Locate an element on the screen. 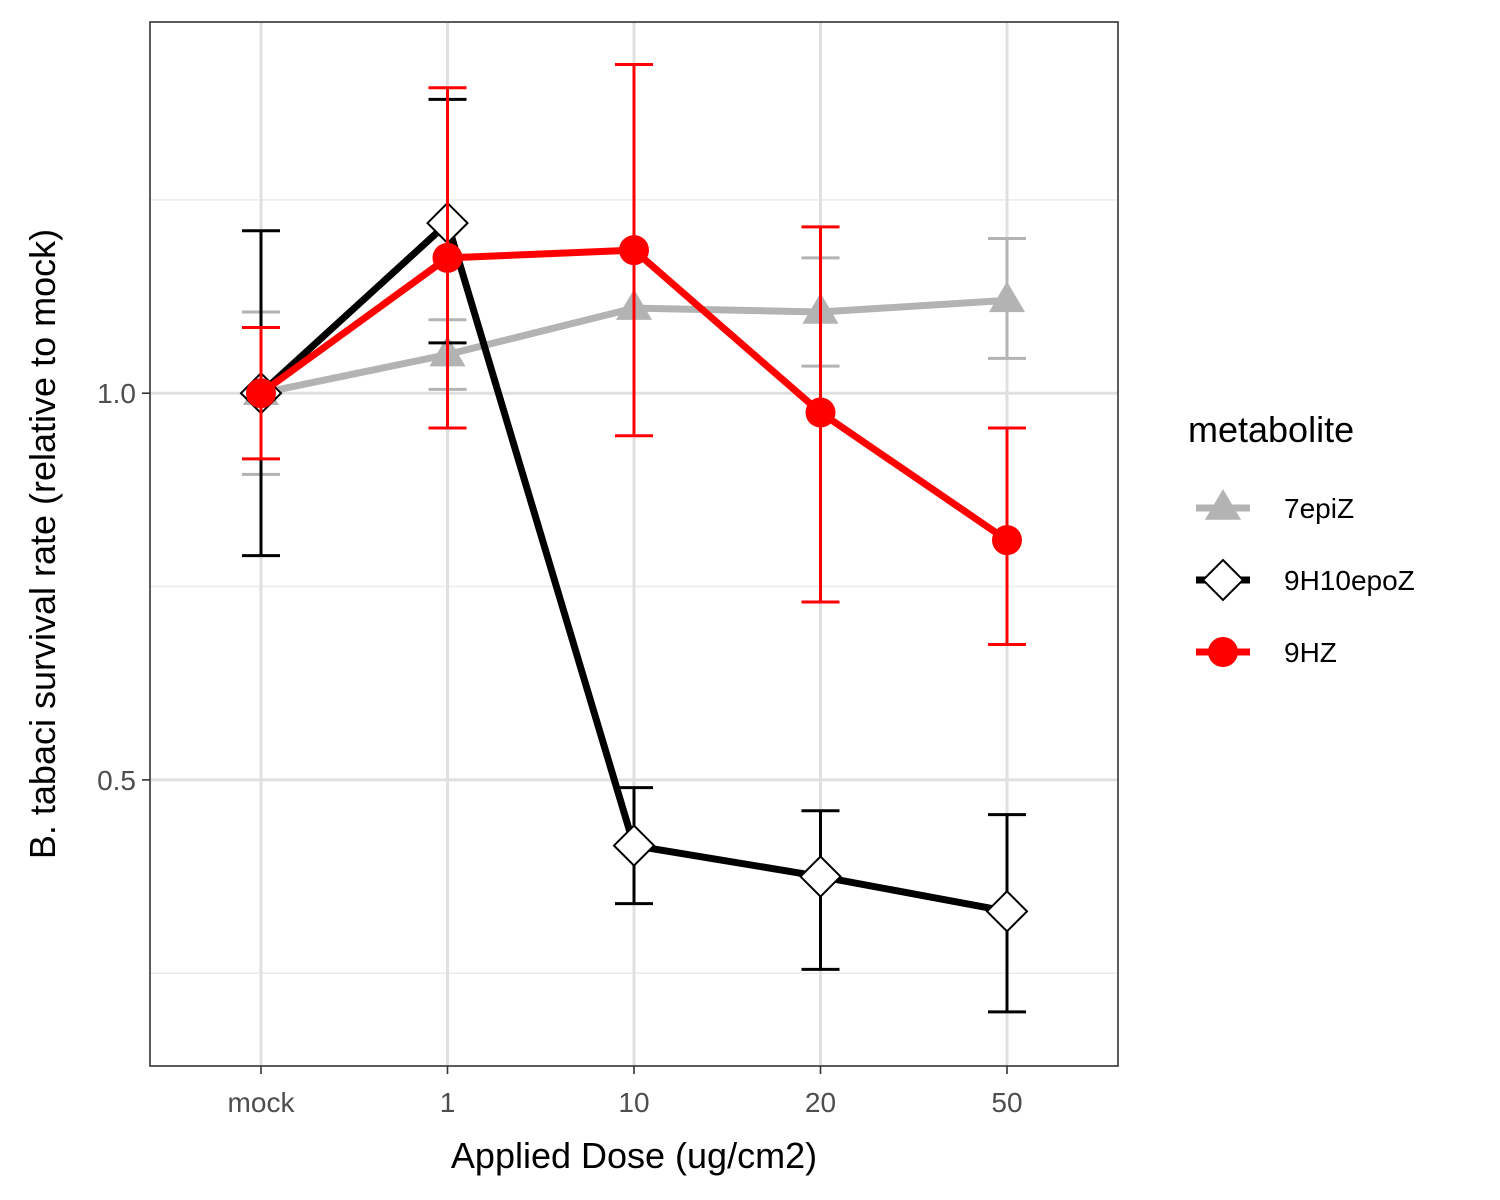 The image size is (1500, 1200). x-tick-label: mock is located at coordinates (262, 1102).